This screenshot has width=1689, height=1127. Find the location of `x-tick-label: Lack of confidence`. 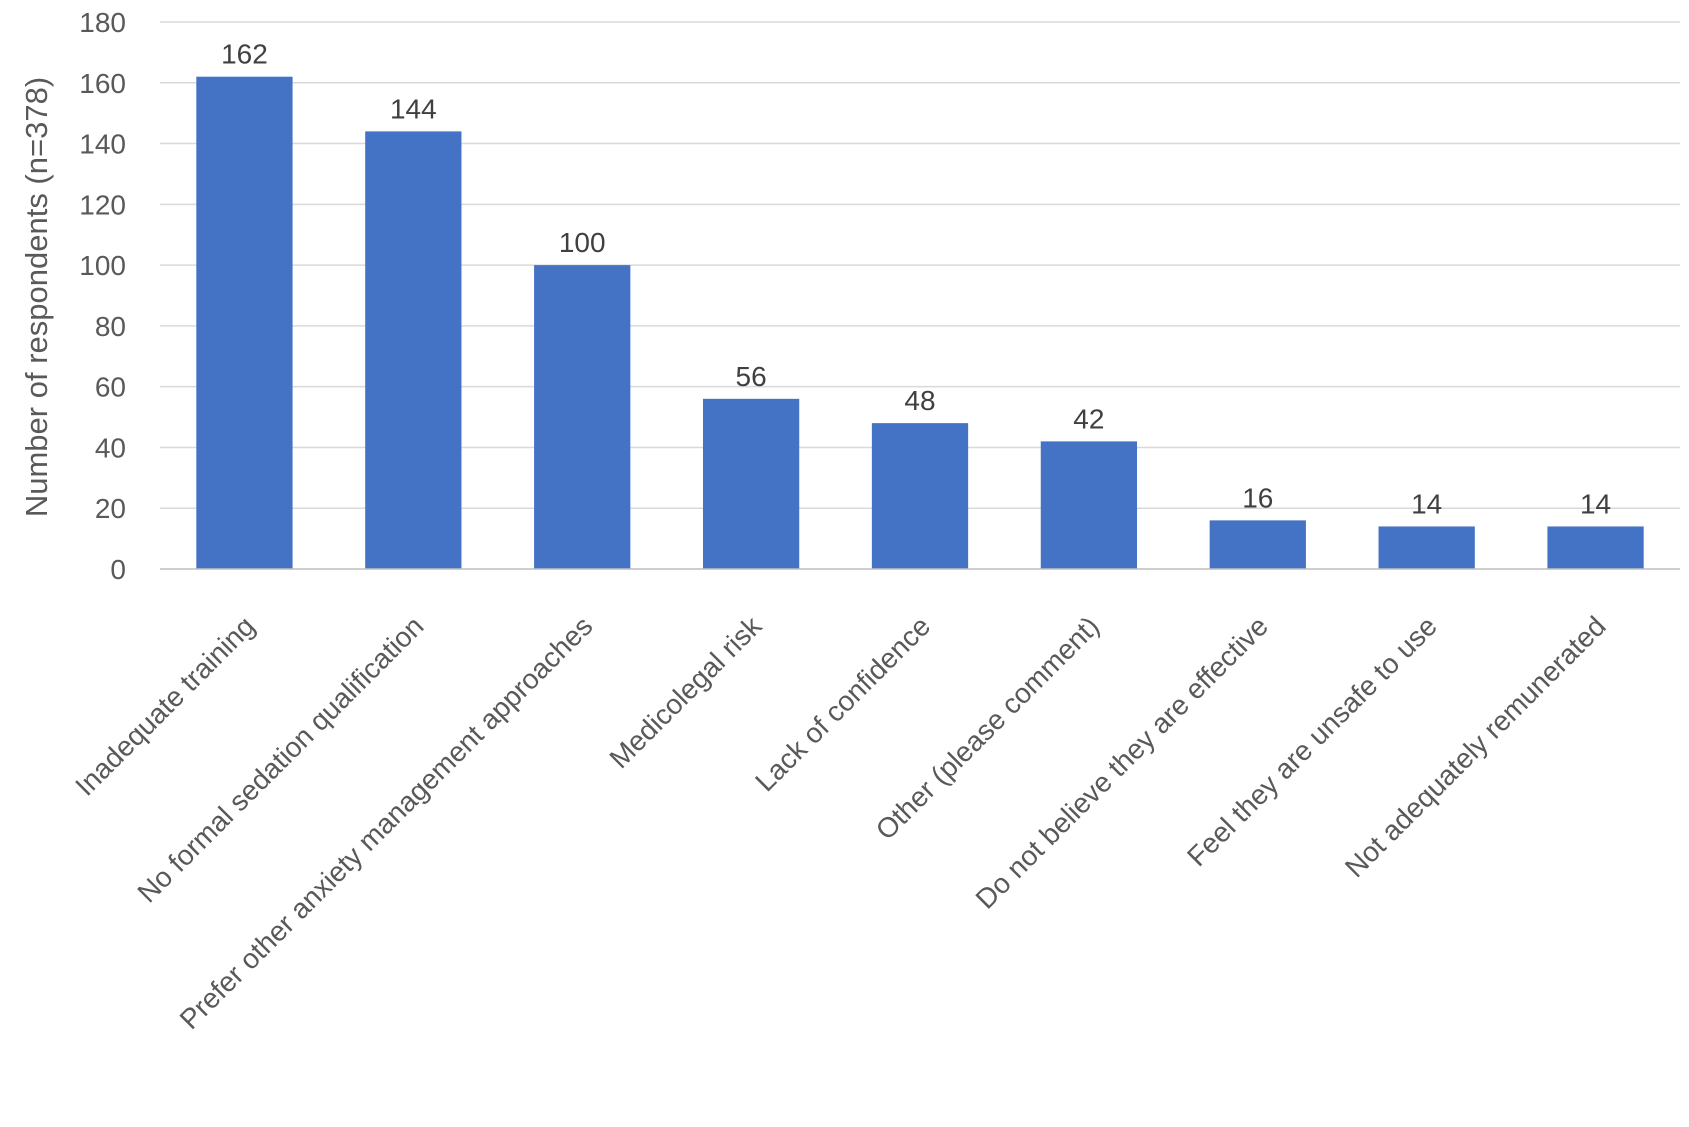

x-tick-label: Lack of confidence is located at coordinates (842, 703).